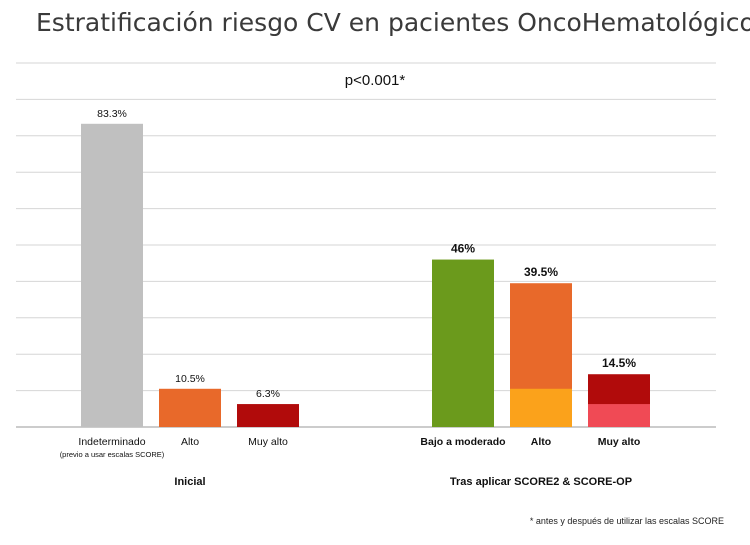 Image resolution: width=750 pixels, height=545 pixels. I want to click on significance-annotation: p<0.001*, so click(375, 80).